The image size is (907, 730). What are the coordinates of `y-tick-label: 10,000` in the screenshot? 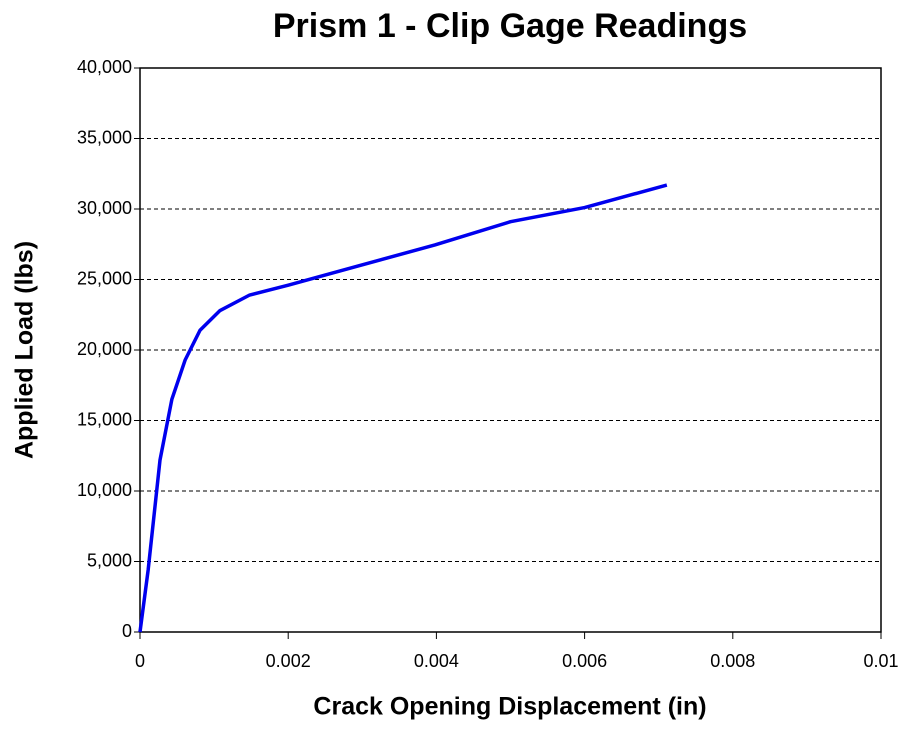 It's located at (104, 490).